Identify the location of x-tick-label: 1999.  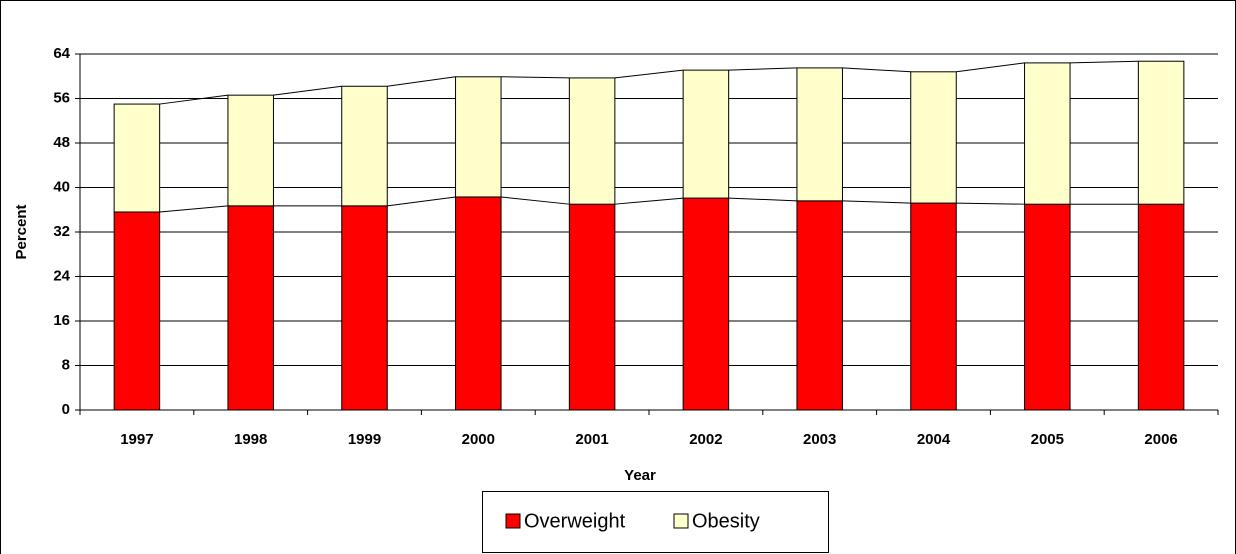
(364, 439).